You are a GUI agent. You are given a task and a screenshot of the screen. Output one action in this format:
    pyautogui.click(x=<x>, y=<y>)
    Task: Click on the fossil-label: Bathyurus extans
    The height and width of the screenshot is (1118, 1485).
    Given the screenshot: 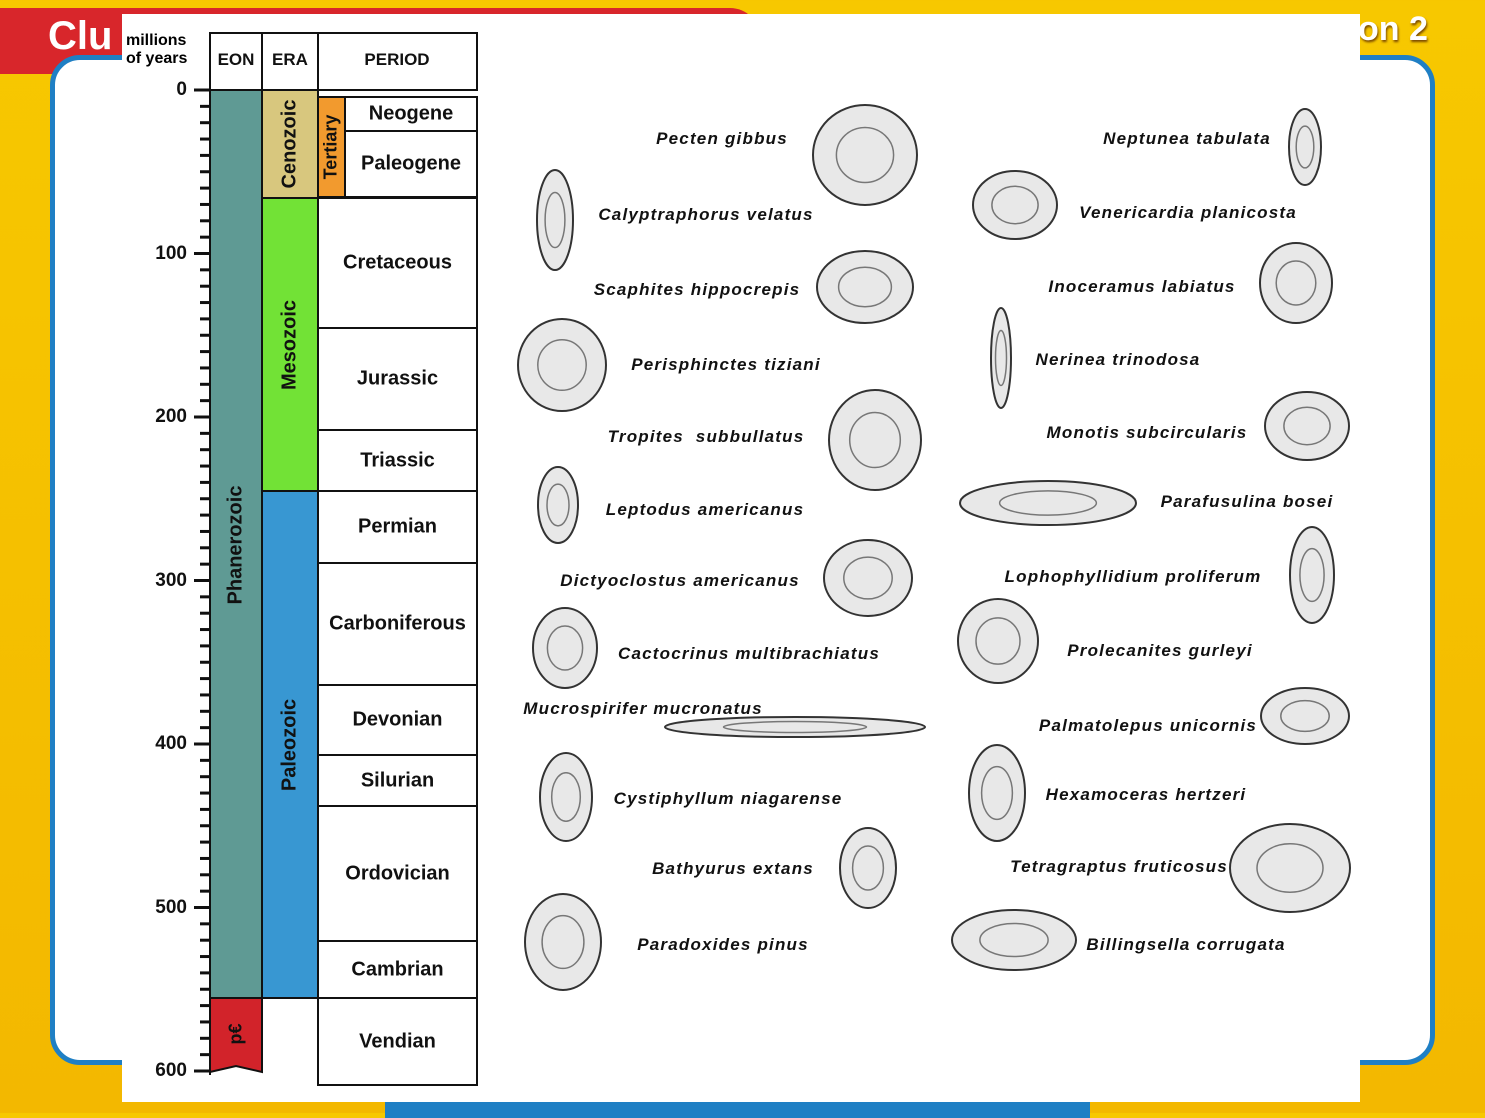 What is the action you would take?
    pyautogui.click(x=733, y=868)
    